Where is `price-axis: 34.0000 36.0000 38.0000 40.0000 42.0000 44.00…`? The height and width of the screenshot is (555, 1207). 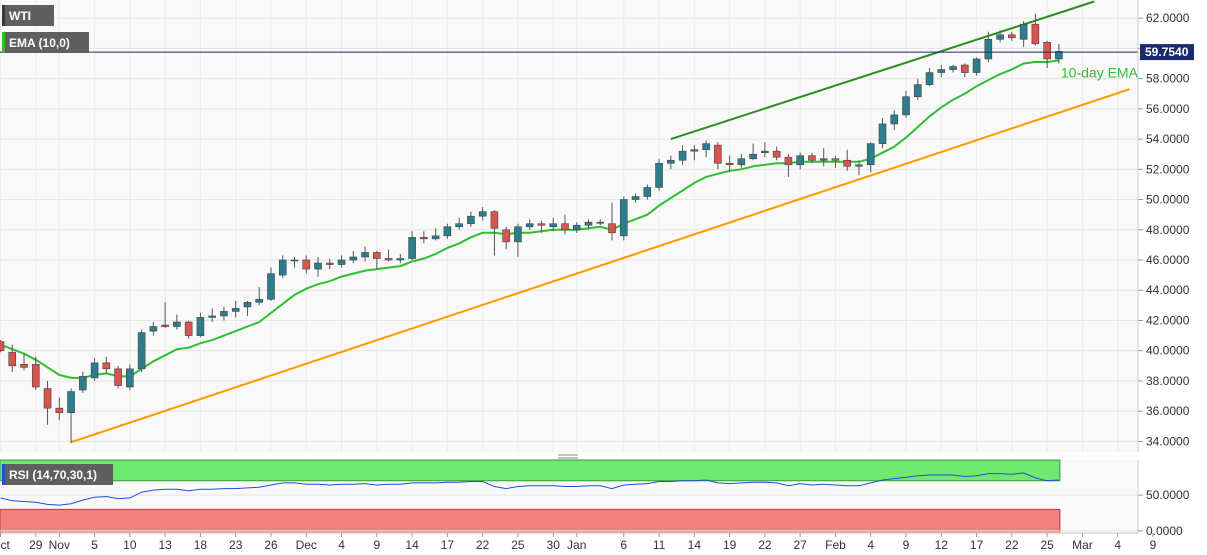 price-axis: 34.0000 36.0000 38.0000 40.0000 42.0000 44.00… is located at coordinates (1163, 226).